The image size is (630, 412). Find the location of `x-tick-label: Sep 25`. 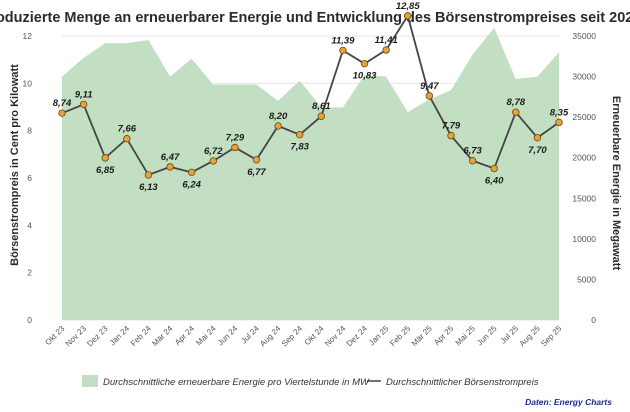

x-tick-label: Sep 25 is located at coordinates (551, 336).